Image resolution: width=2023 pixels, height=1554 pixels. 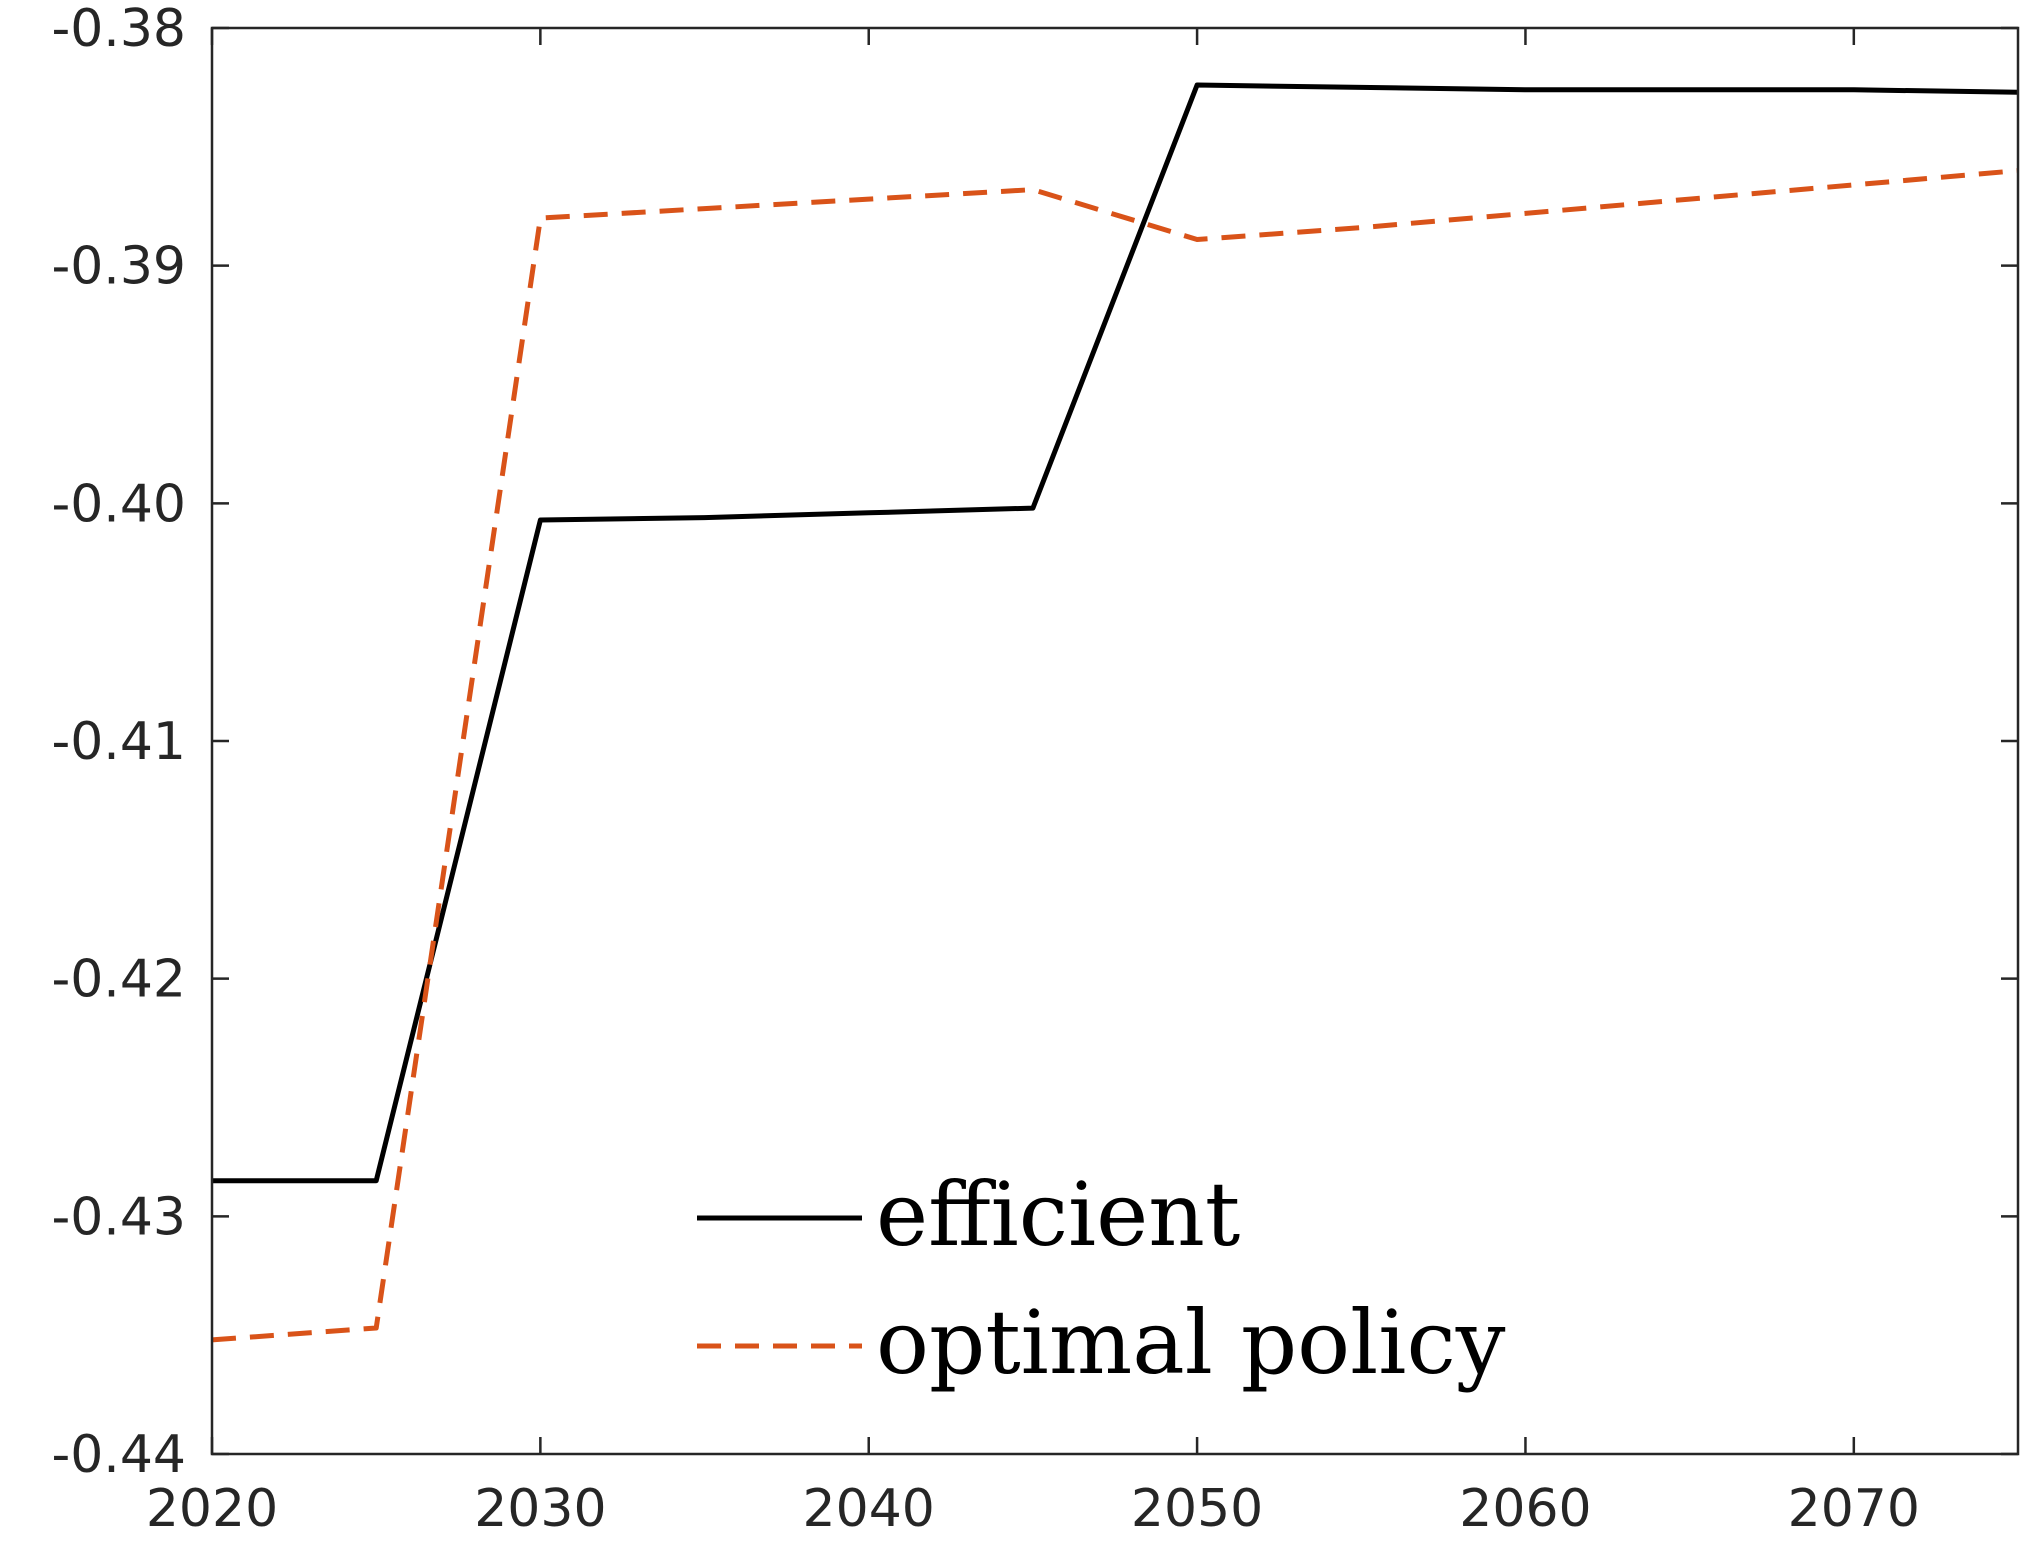 I want to click on y-tick-label: -0.40, so click(x=118, y=504).